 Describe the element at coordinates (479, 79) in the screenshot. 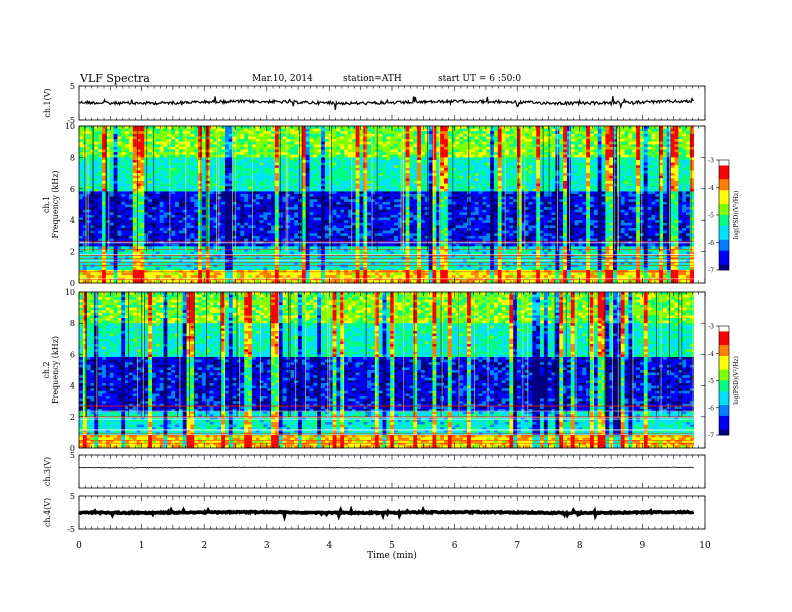

I see `header-start-time: start UT = 6 :50:0` at that location.